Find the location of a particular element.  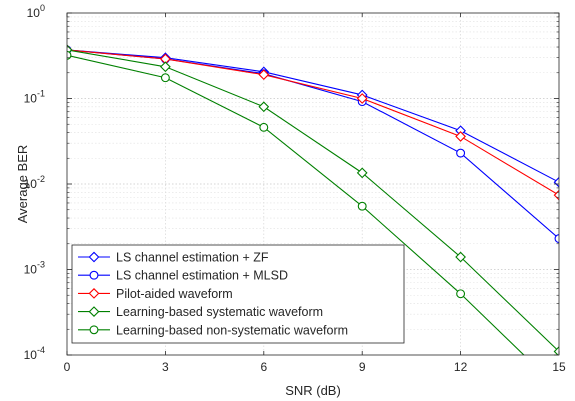

y-tick-exponent: -1 is located at coordinates (41, 94).